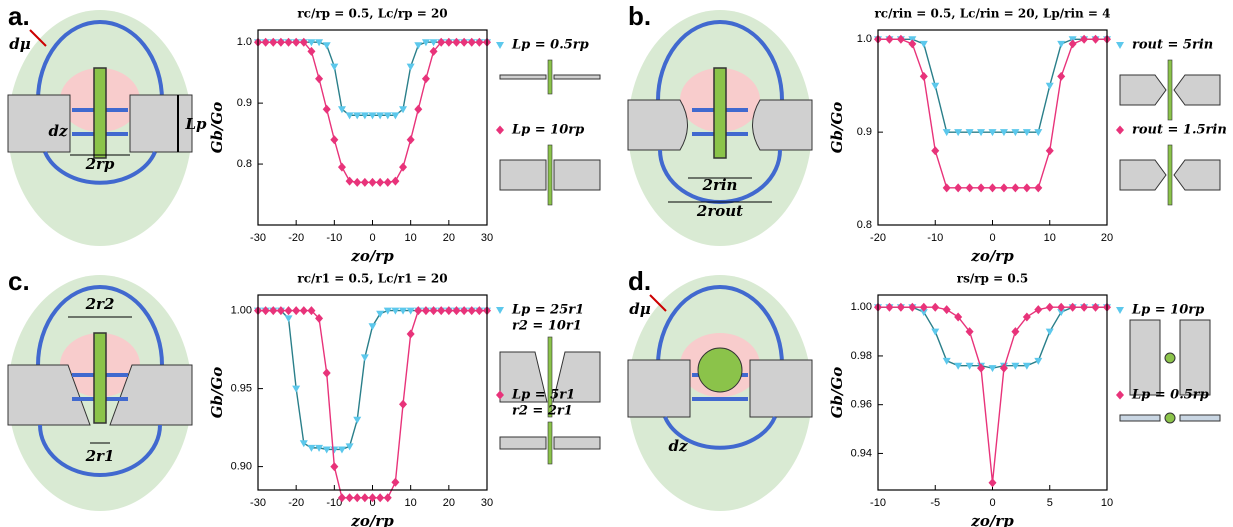  Describe the element at coordinates (543, 395) in the screenshot. I see `legend-label: Lp = 5r1` at that location.